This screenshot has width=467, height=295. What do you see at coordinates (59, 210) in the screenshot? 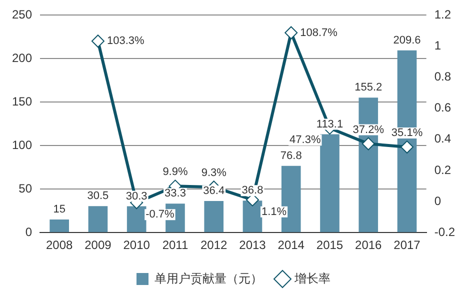
I see `data-label: 15` at bounding box center [59, 210].